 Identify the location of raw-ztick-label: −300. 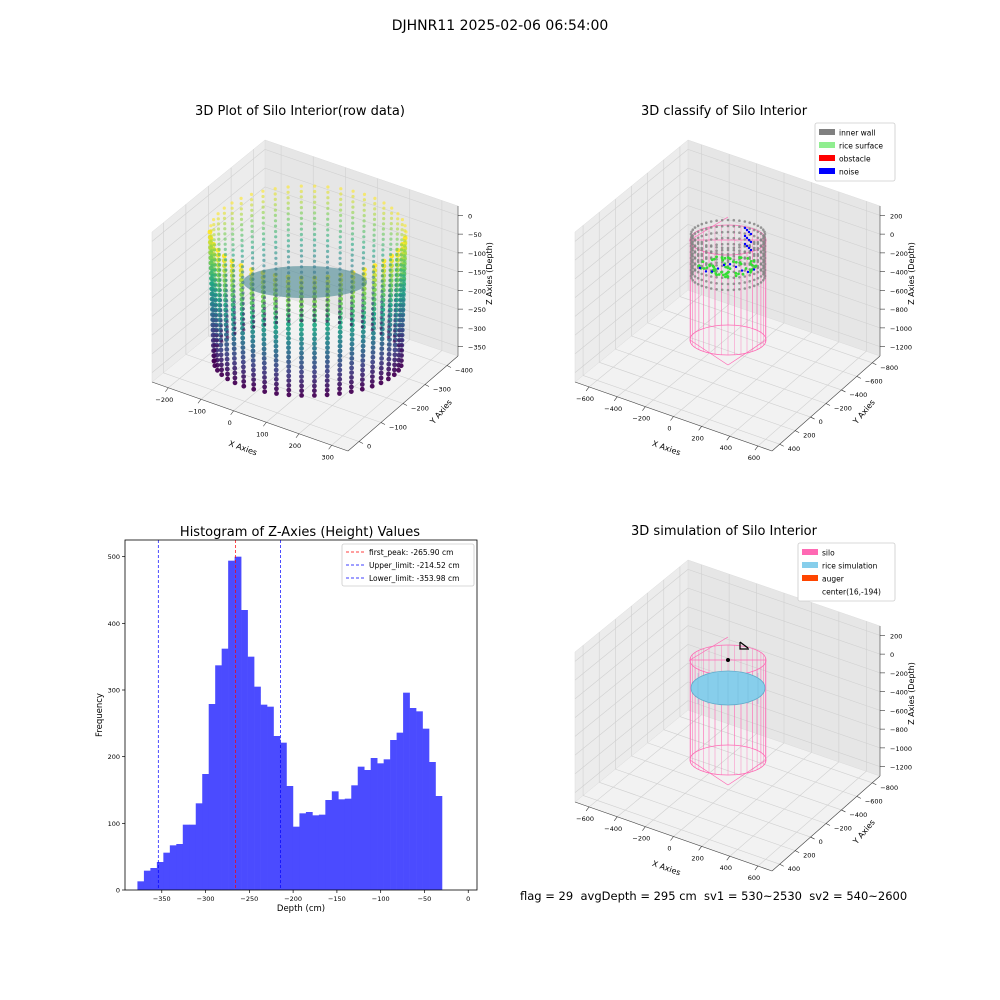
(477, 329).